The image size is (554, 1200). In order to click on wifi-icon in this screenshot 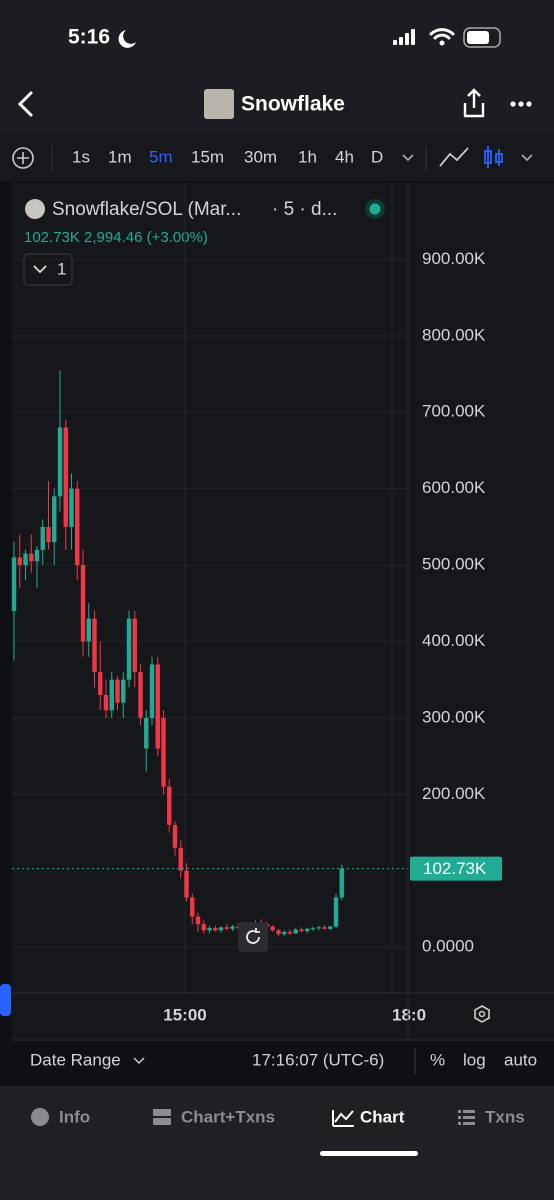, I will do `click(442, 34)`.